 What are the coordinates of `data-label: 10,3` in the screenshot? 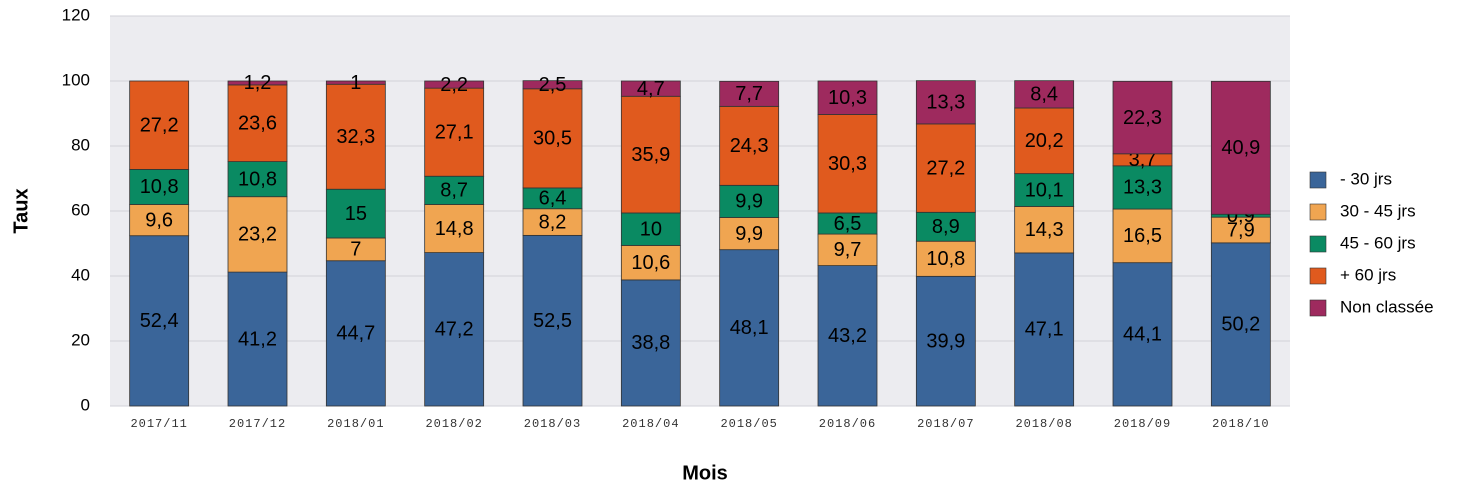 It's located at (847, 98).